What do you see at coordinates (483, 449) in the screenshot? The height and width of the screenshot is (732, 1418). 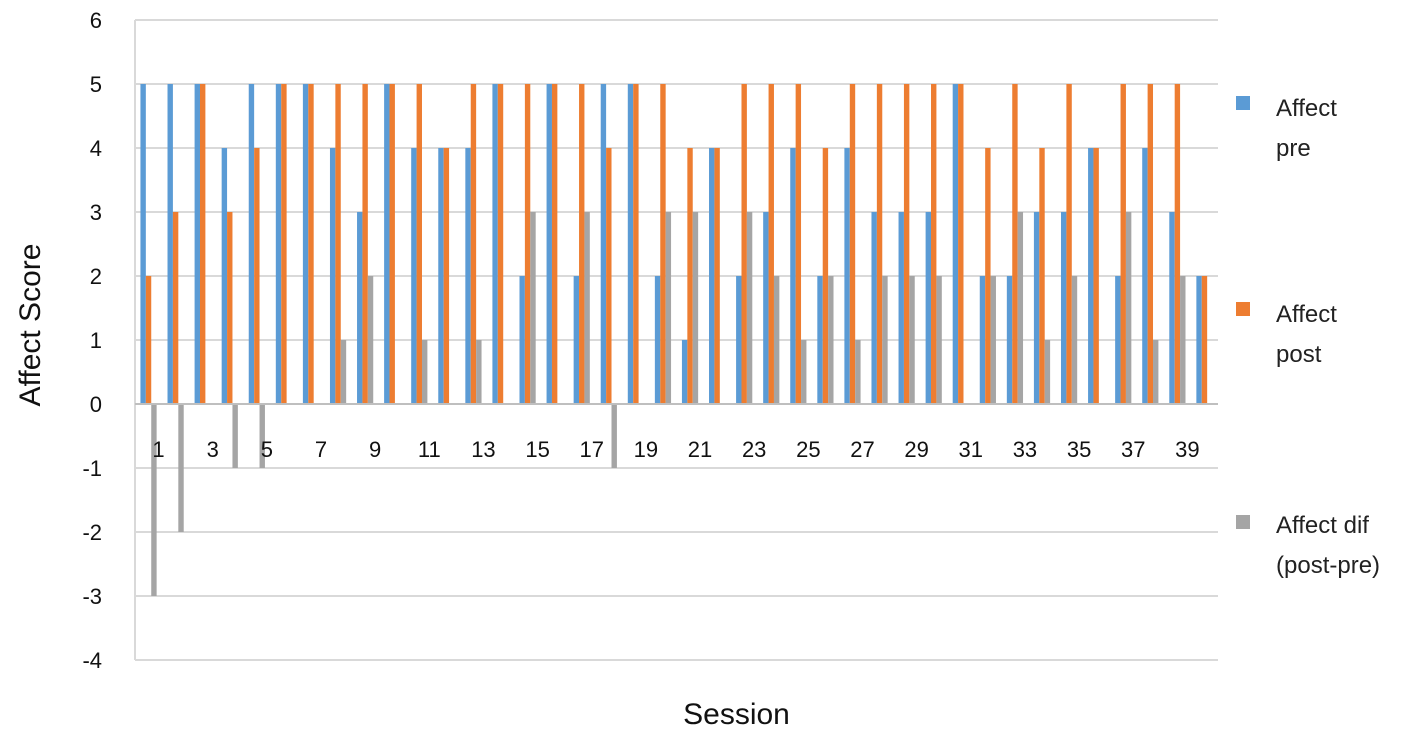 I see `x-tick-label: 13` at bounding box center [483, 449].